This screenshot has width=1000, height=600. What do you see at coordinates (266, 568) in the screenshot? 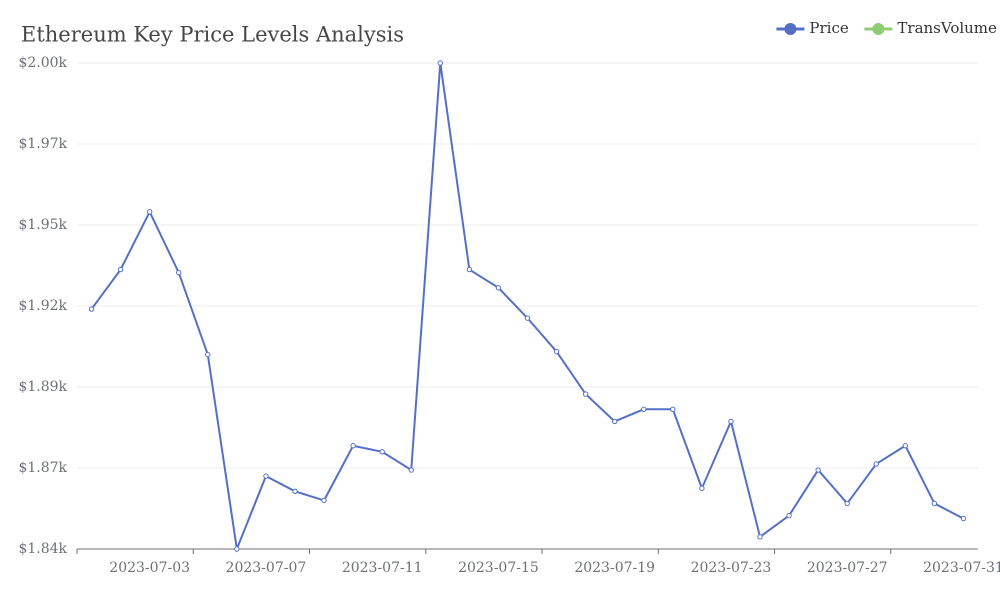
I see `x-tick-label: 2023-07-07` at bounding box center [266, 568].